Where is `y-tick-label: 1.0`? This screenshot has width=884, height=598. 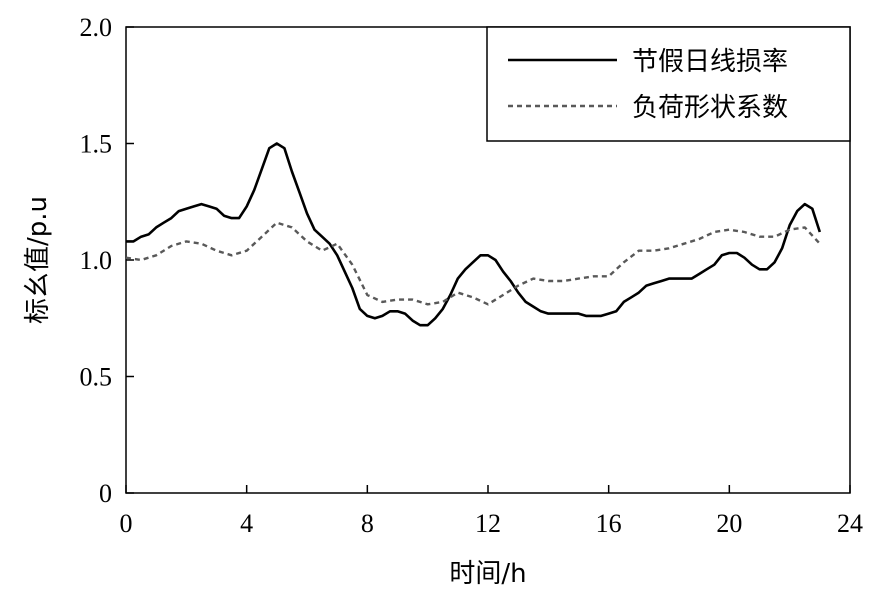 y-tick-label: 1.0 is located at coordinates (96, 260).